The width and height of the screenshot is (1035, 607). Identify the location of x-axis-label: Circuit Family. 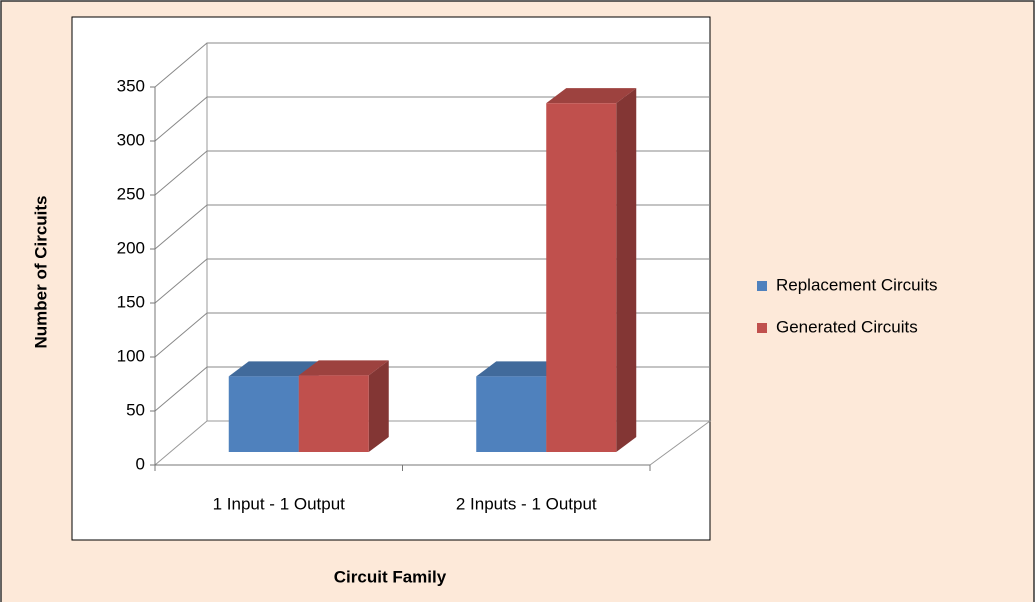
(390, 576).